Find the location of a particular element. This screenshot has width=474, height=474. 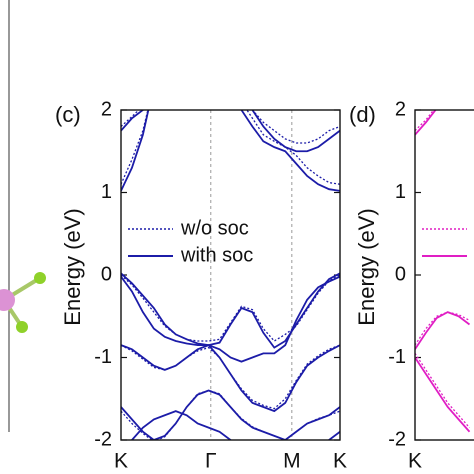

panel-label: (c) is located at coordinates (68, 114).